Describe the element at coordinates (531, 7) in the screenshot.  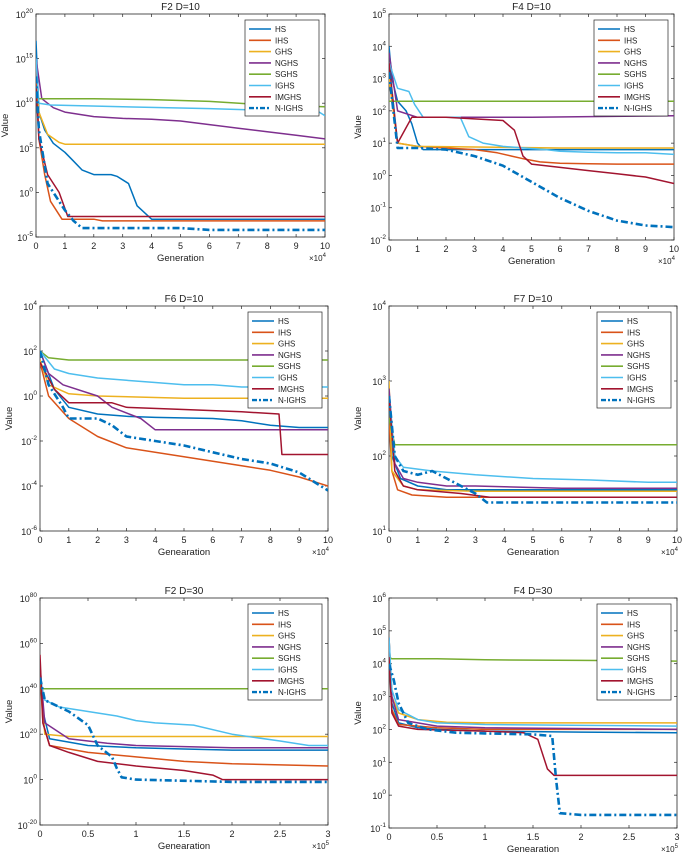
I see `chart-title: F4 D=10` at that location.